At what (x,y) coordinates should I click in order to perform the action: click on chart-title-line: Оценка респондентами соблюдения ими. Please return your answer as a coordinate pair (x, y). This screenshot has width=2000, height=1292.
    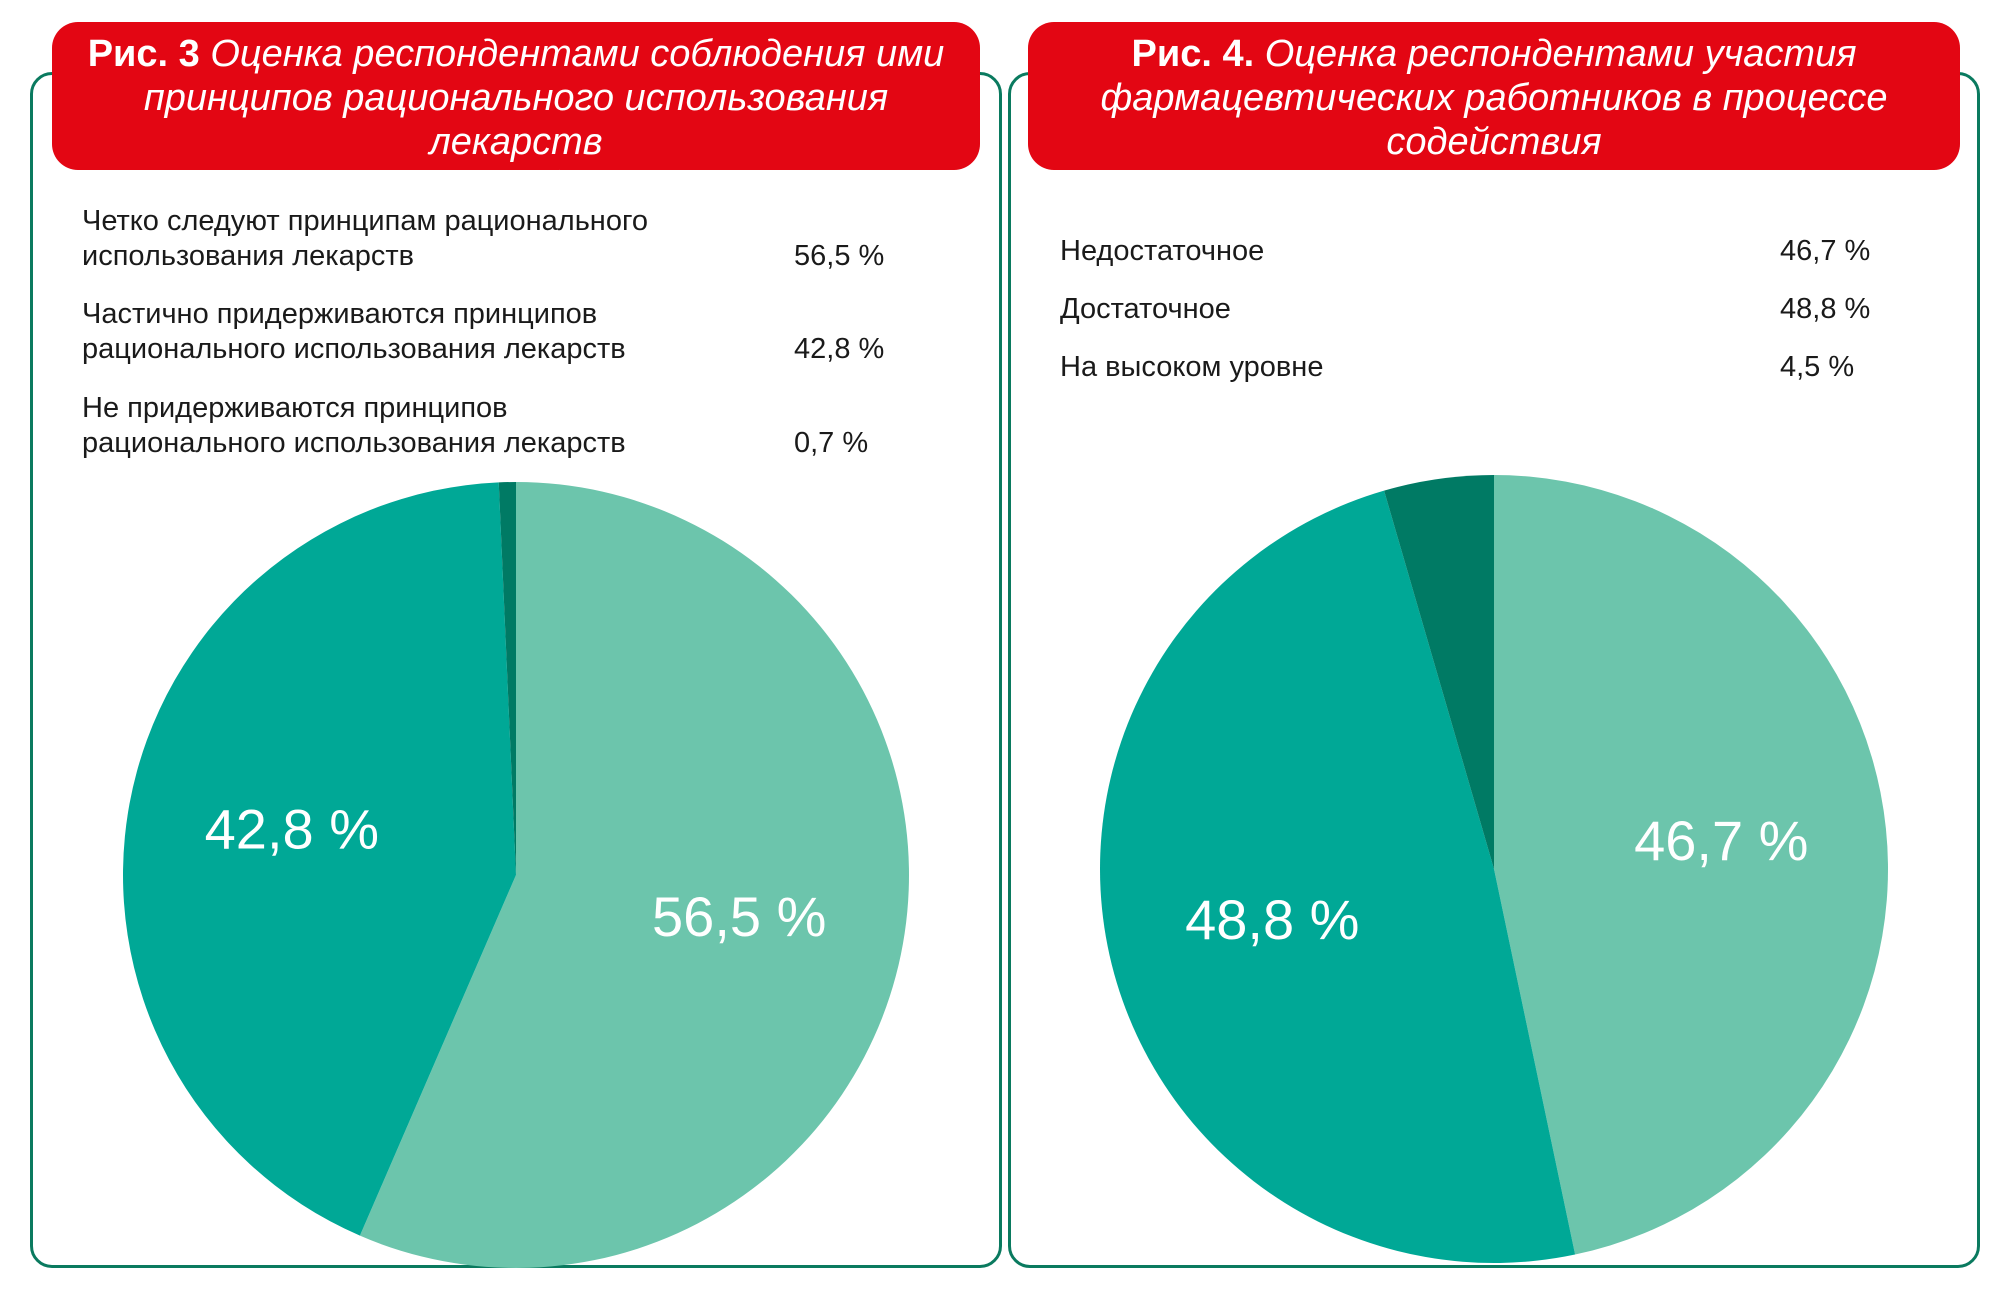
    Looking at the image, I should click on (577, 54).